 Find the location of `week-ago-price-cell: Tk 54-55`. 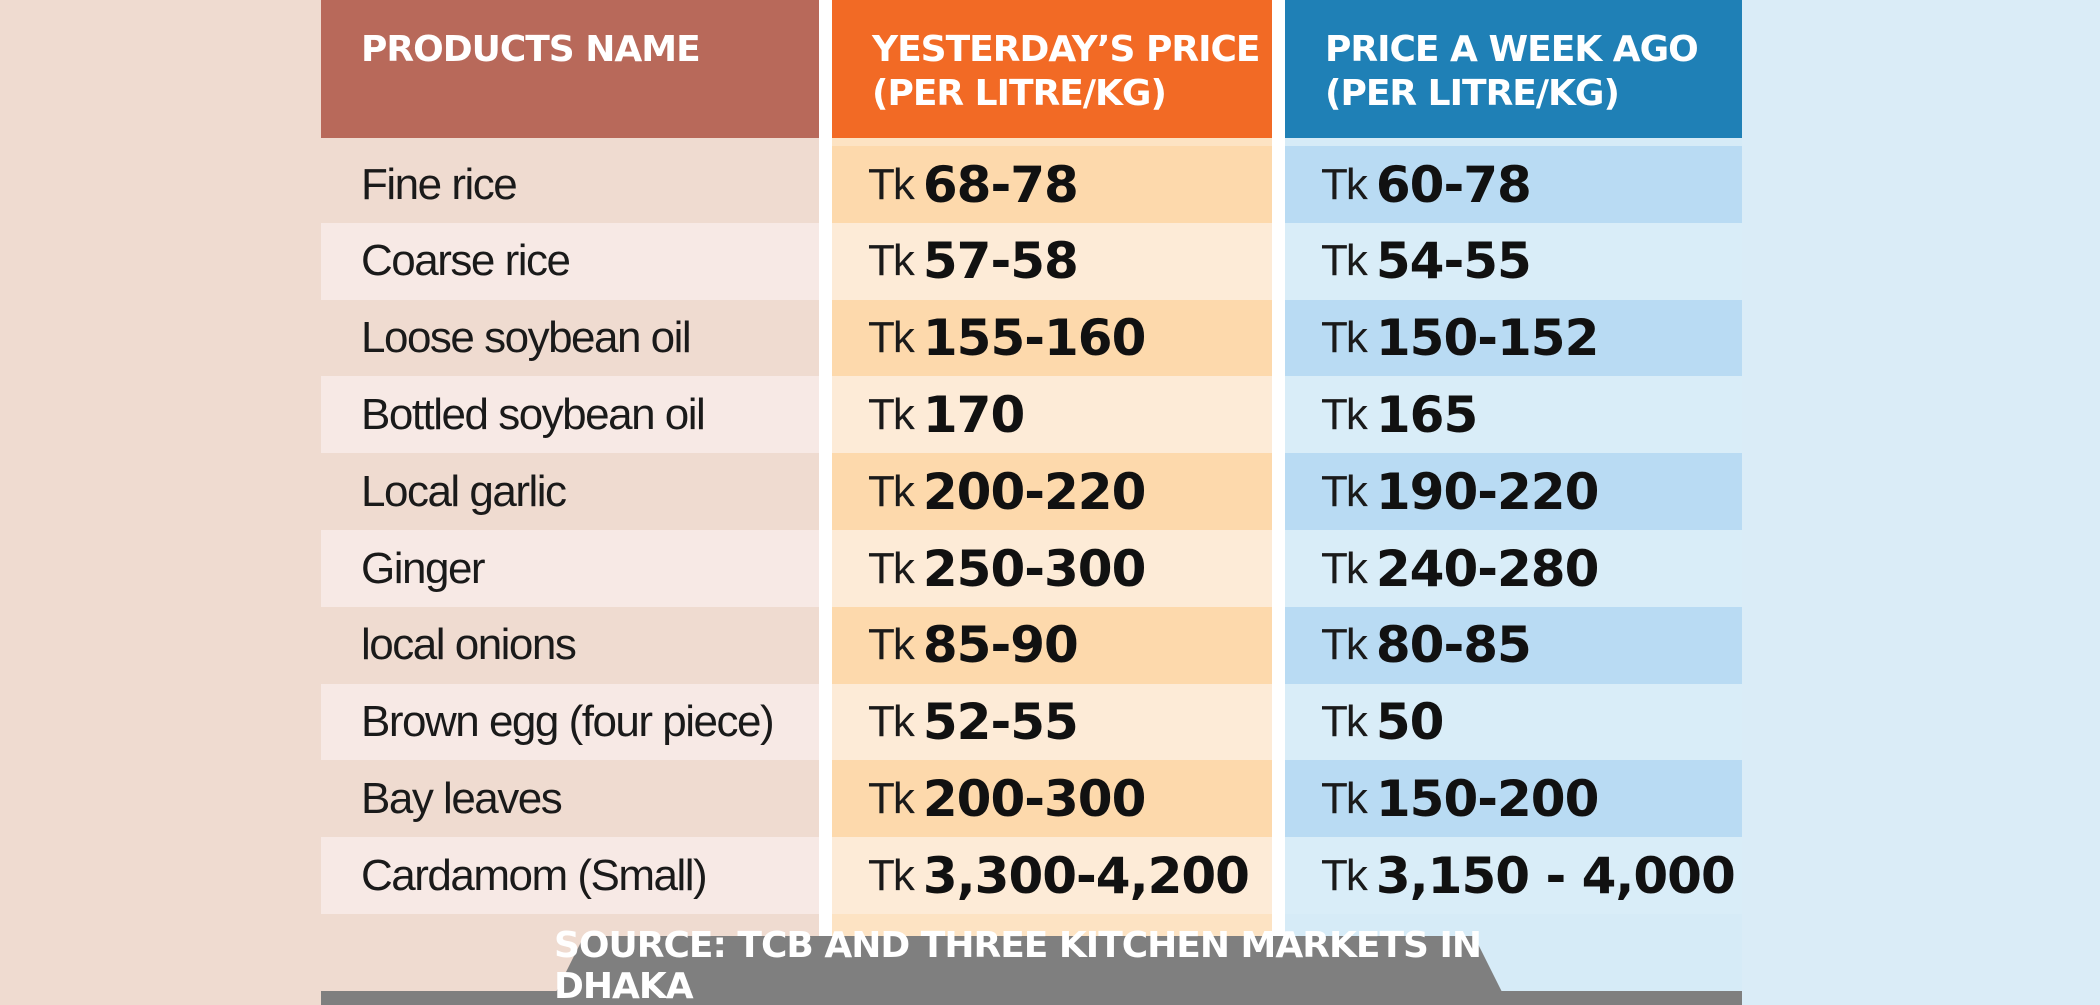

week-ago-price-cell: Tk 54-55 is located at coordinates (1513, 261).